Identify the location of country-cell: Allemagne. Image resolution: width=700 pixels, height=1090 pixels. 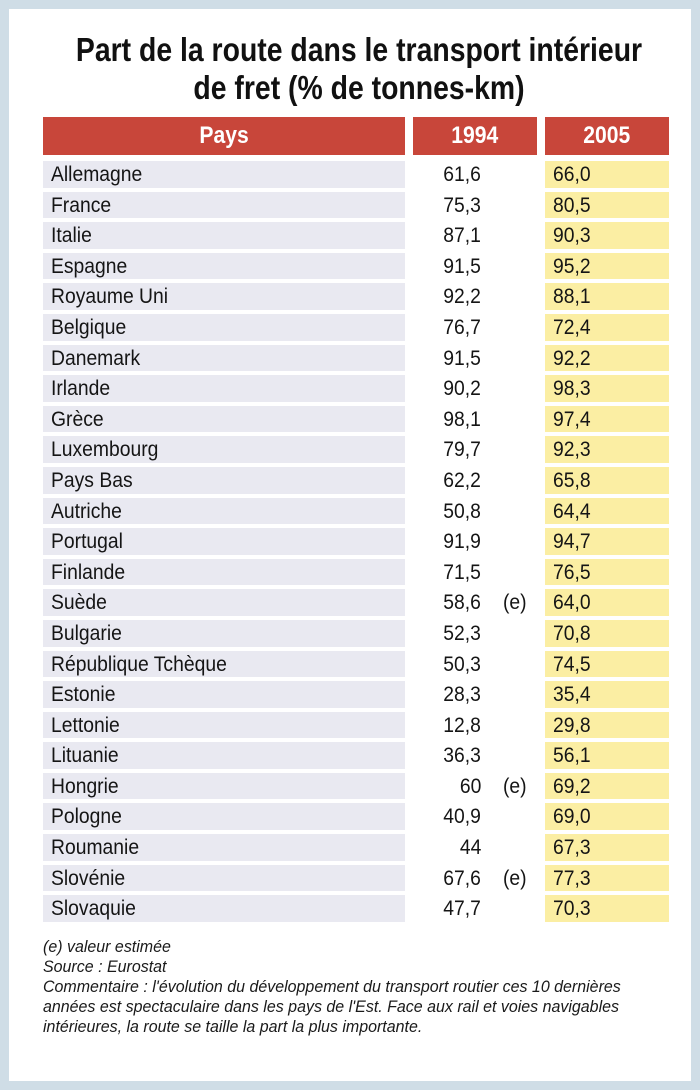
(224, 174).